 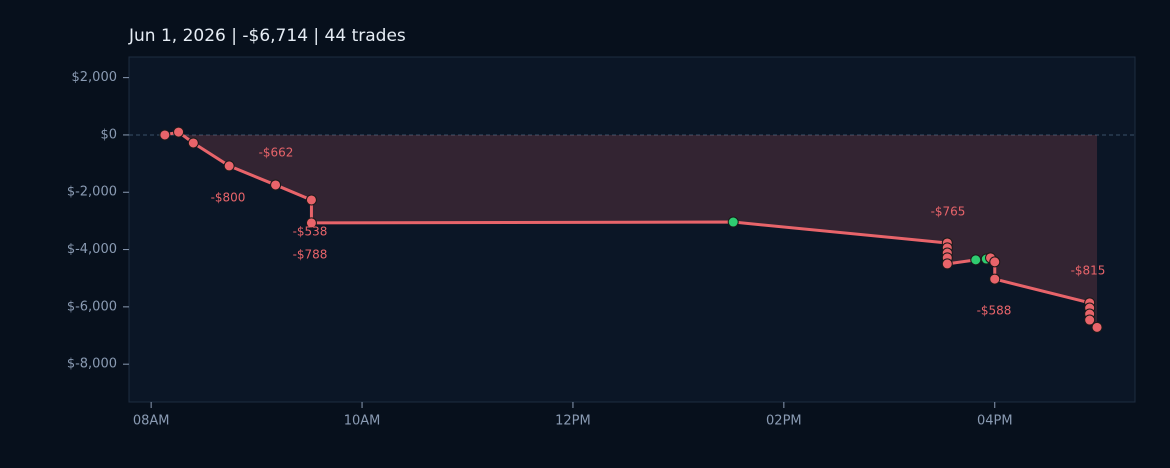 What do you see at coordinates (92, 192) in the screenshot?
I see `y-tick-label: $-2,000` at bounding box center [92, 192].